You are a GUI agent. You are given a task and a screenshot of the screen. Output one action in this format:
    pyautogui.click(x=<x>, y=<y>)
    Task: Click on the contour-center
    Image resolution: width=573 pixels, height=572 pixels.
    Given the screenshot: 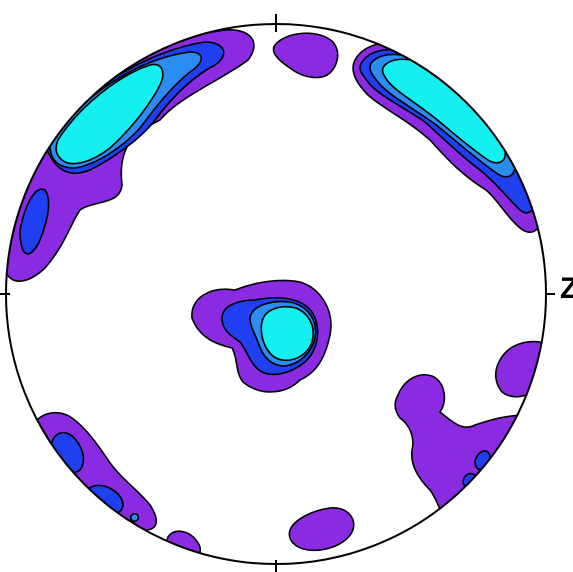 What is the action you would take?
    pyautogui.click(x=261, y=336)
    